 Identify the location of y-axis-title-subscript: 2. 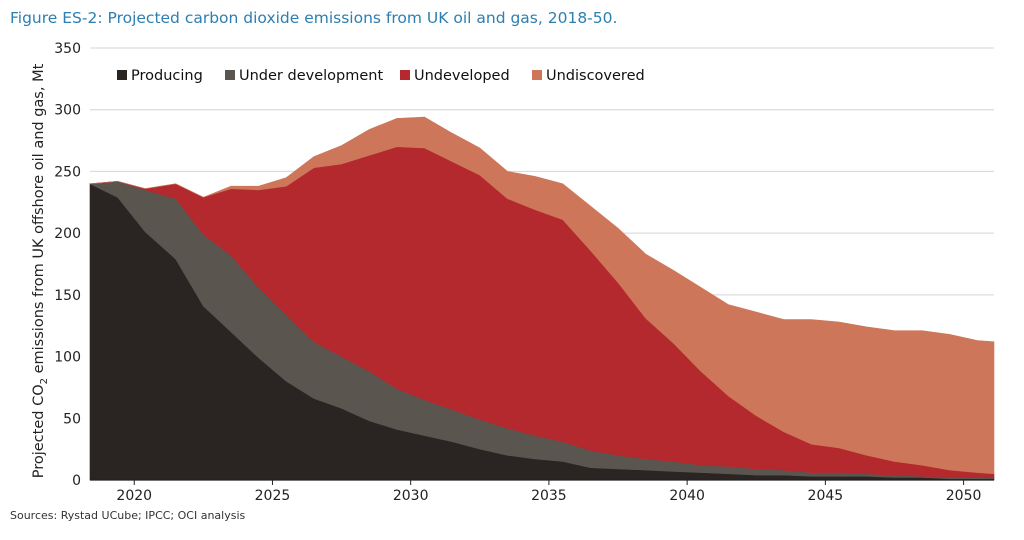
(44, 381).